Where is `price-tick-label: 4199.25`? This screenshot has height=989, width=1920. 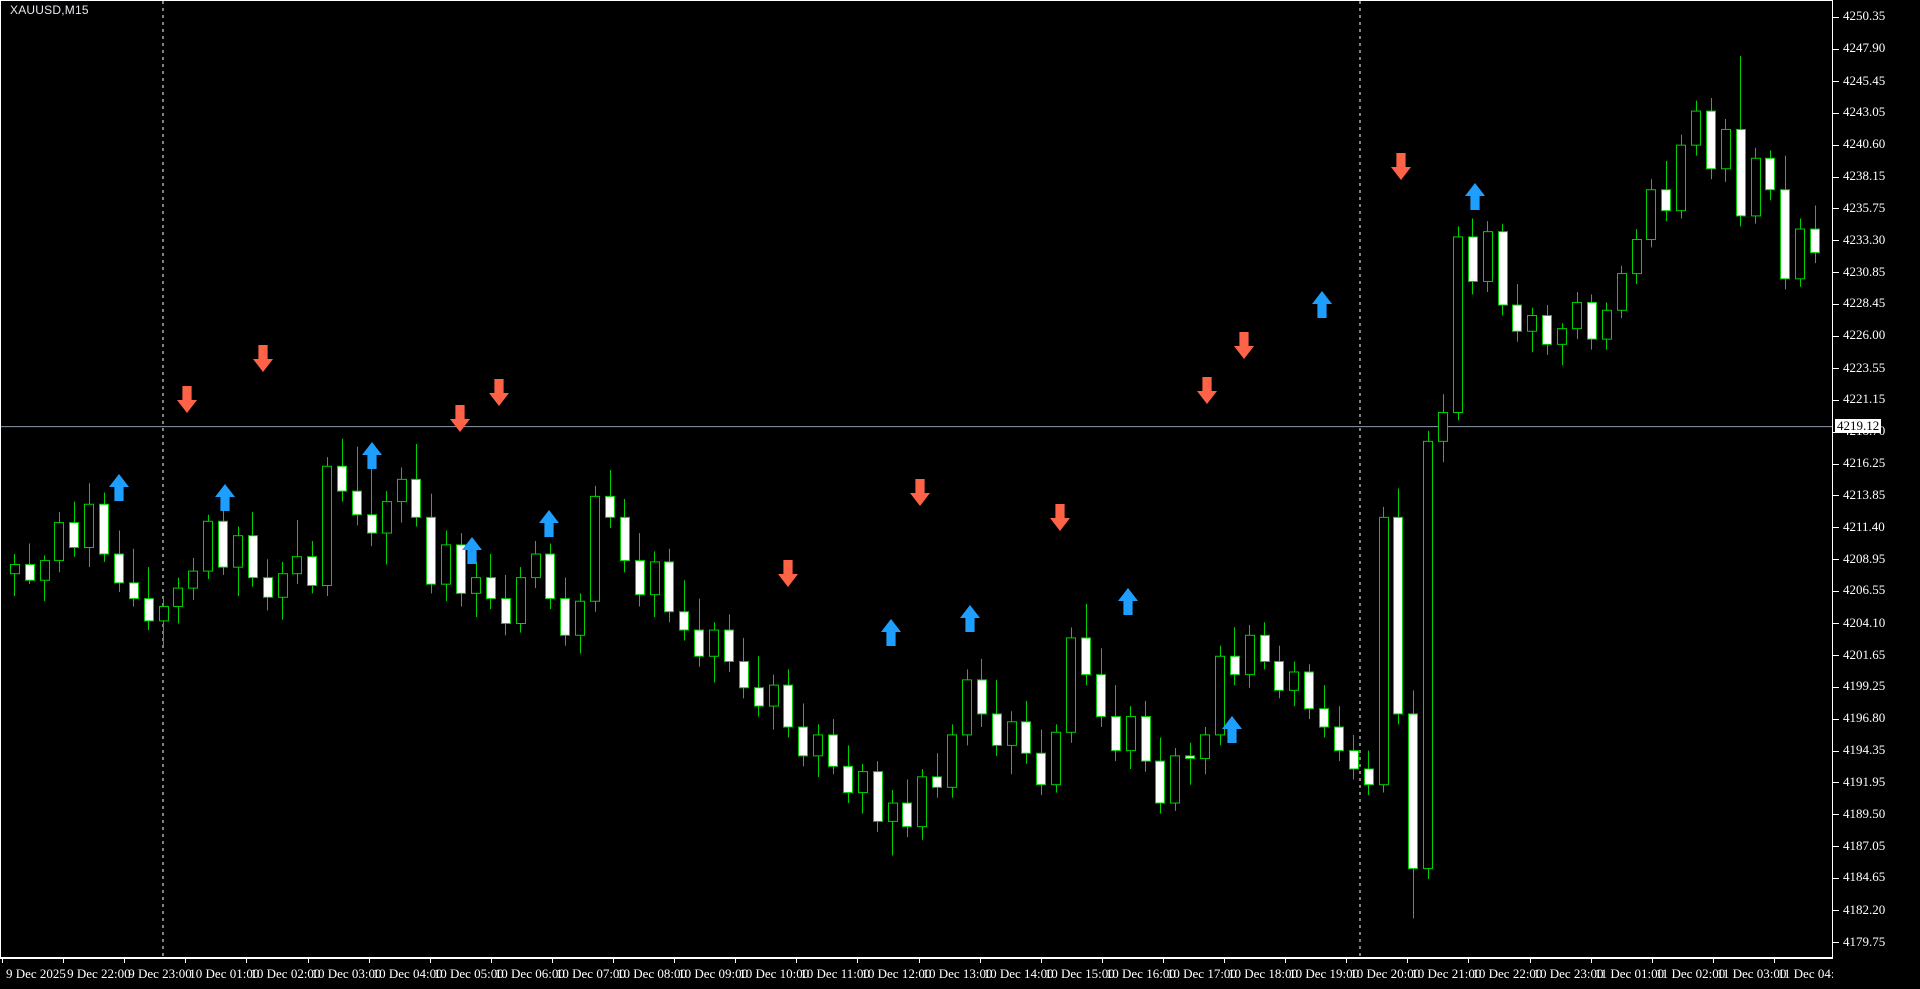
price-tick-label: 4199.25 is located at coordinates (1859, 686).